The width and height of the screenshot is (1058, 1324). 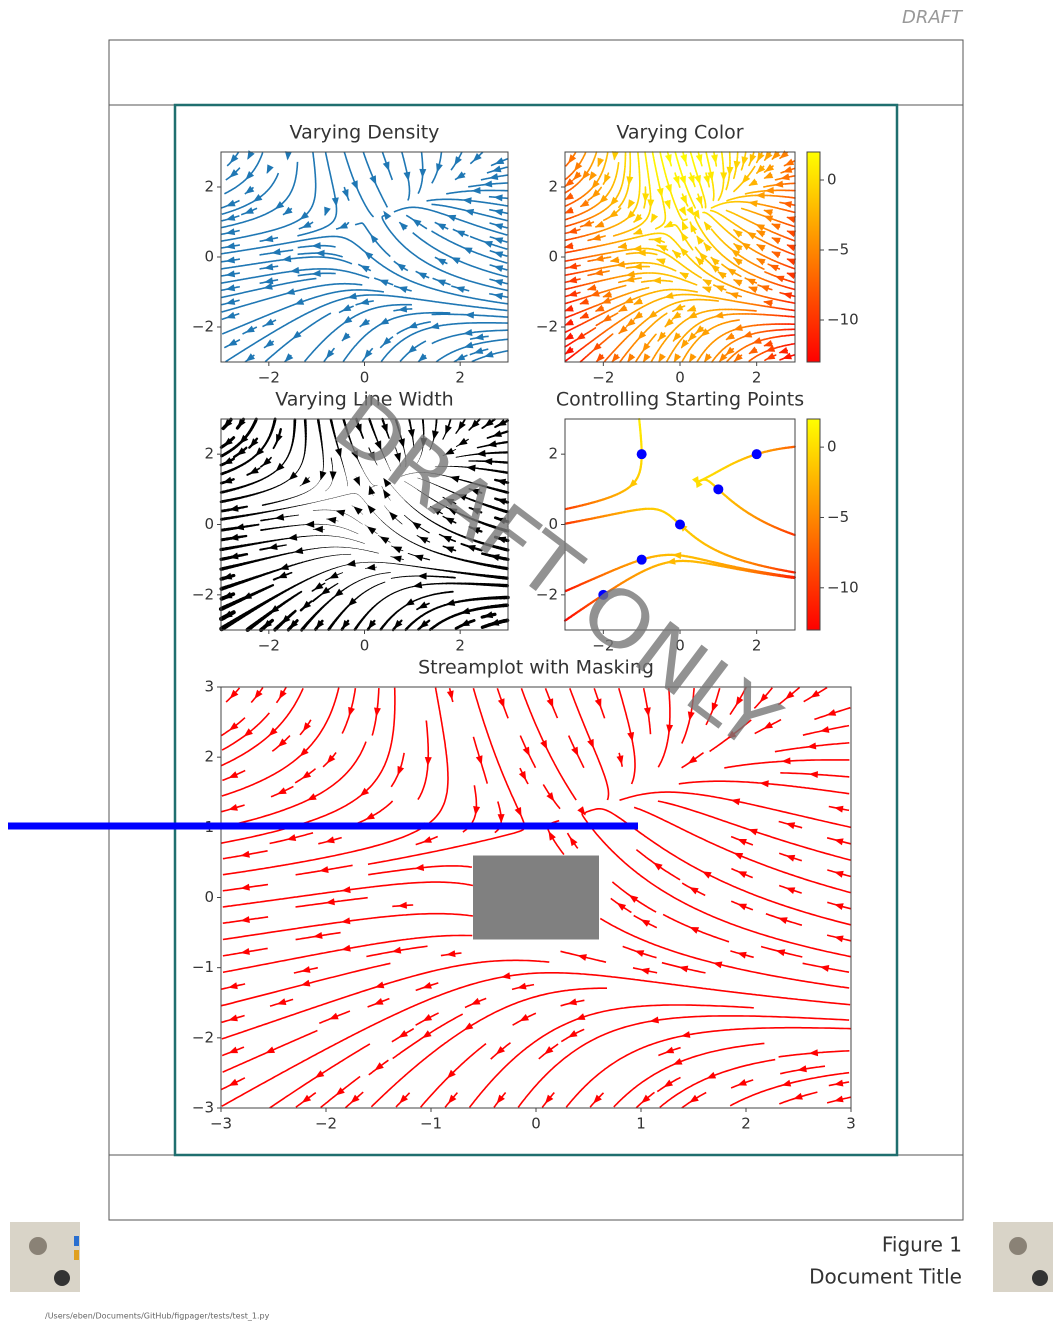 What do you see at coordinates (680, 256) in the screenshot?
I see `streamlines` at bounding box center [680, 256].